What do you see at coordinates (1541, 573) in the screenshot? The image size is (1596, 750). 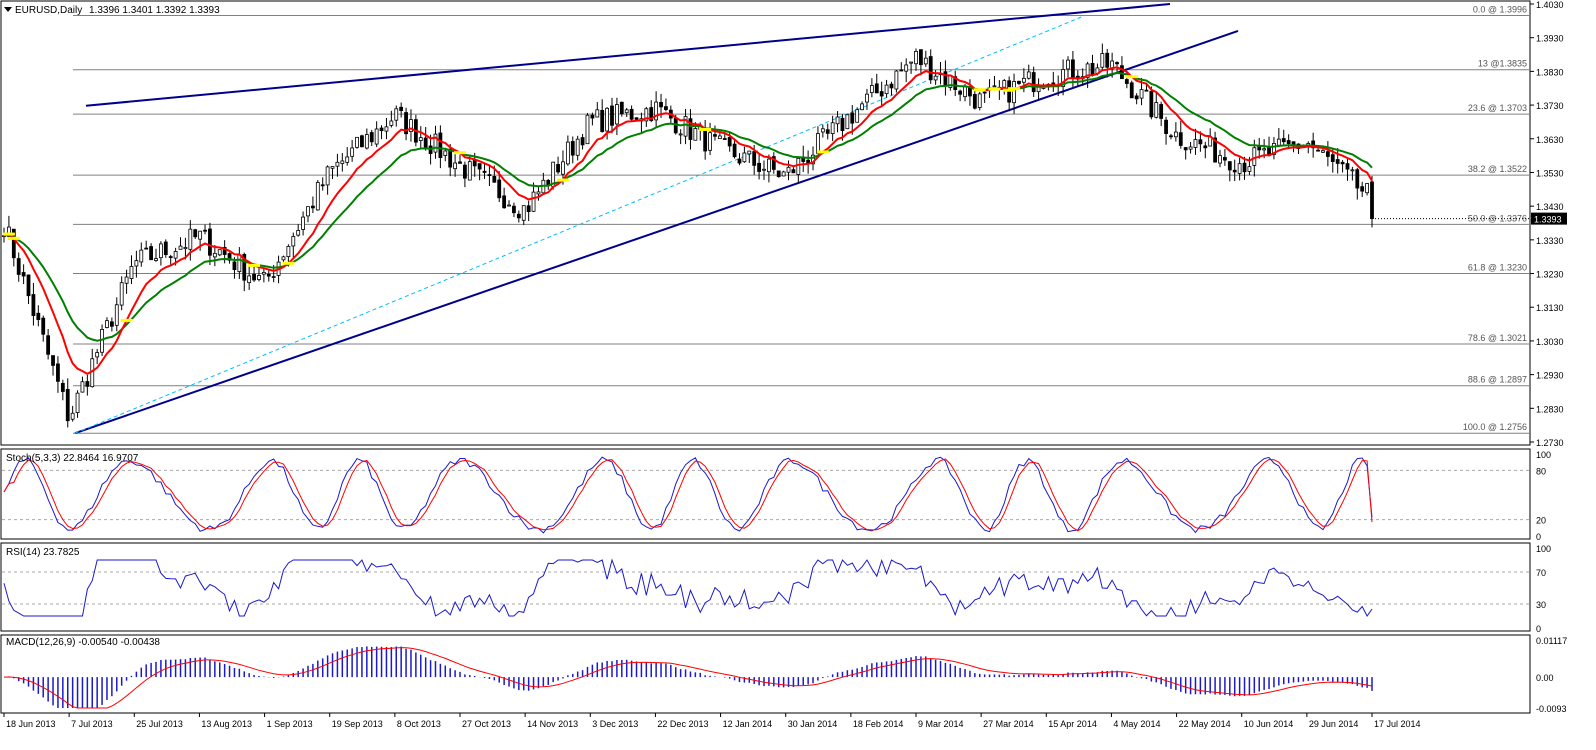 I see `axis-tick-label: 70` at bounding box center [1541, 573].